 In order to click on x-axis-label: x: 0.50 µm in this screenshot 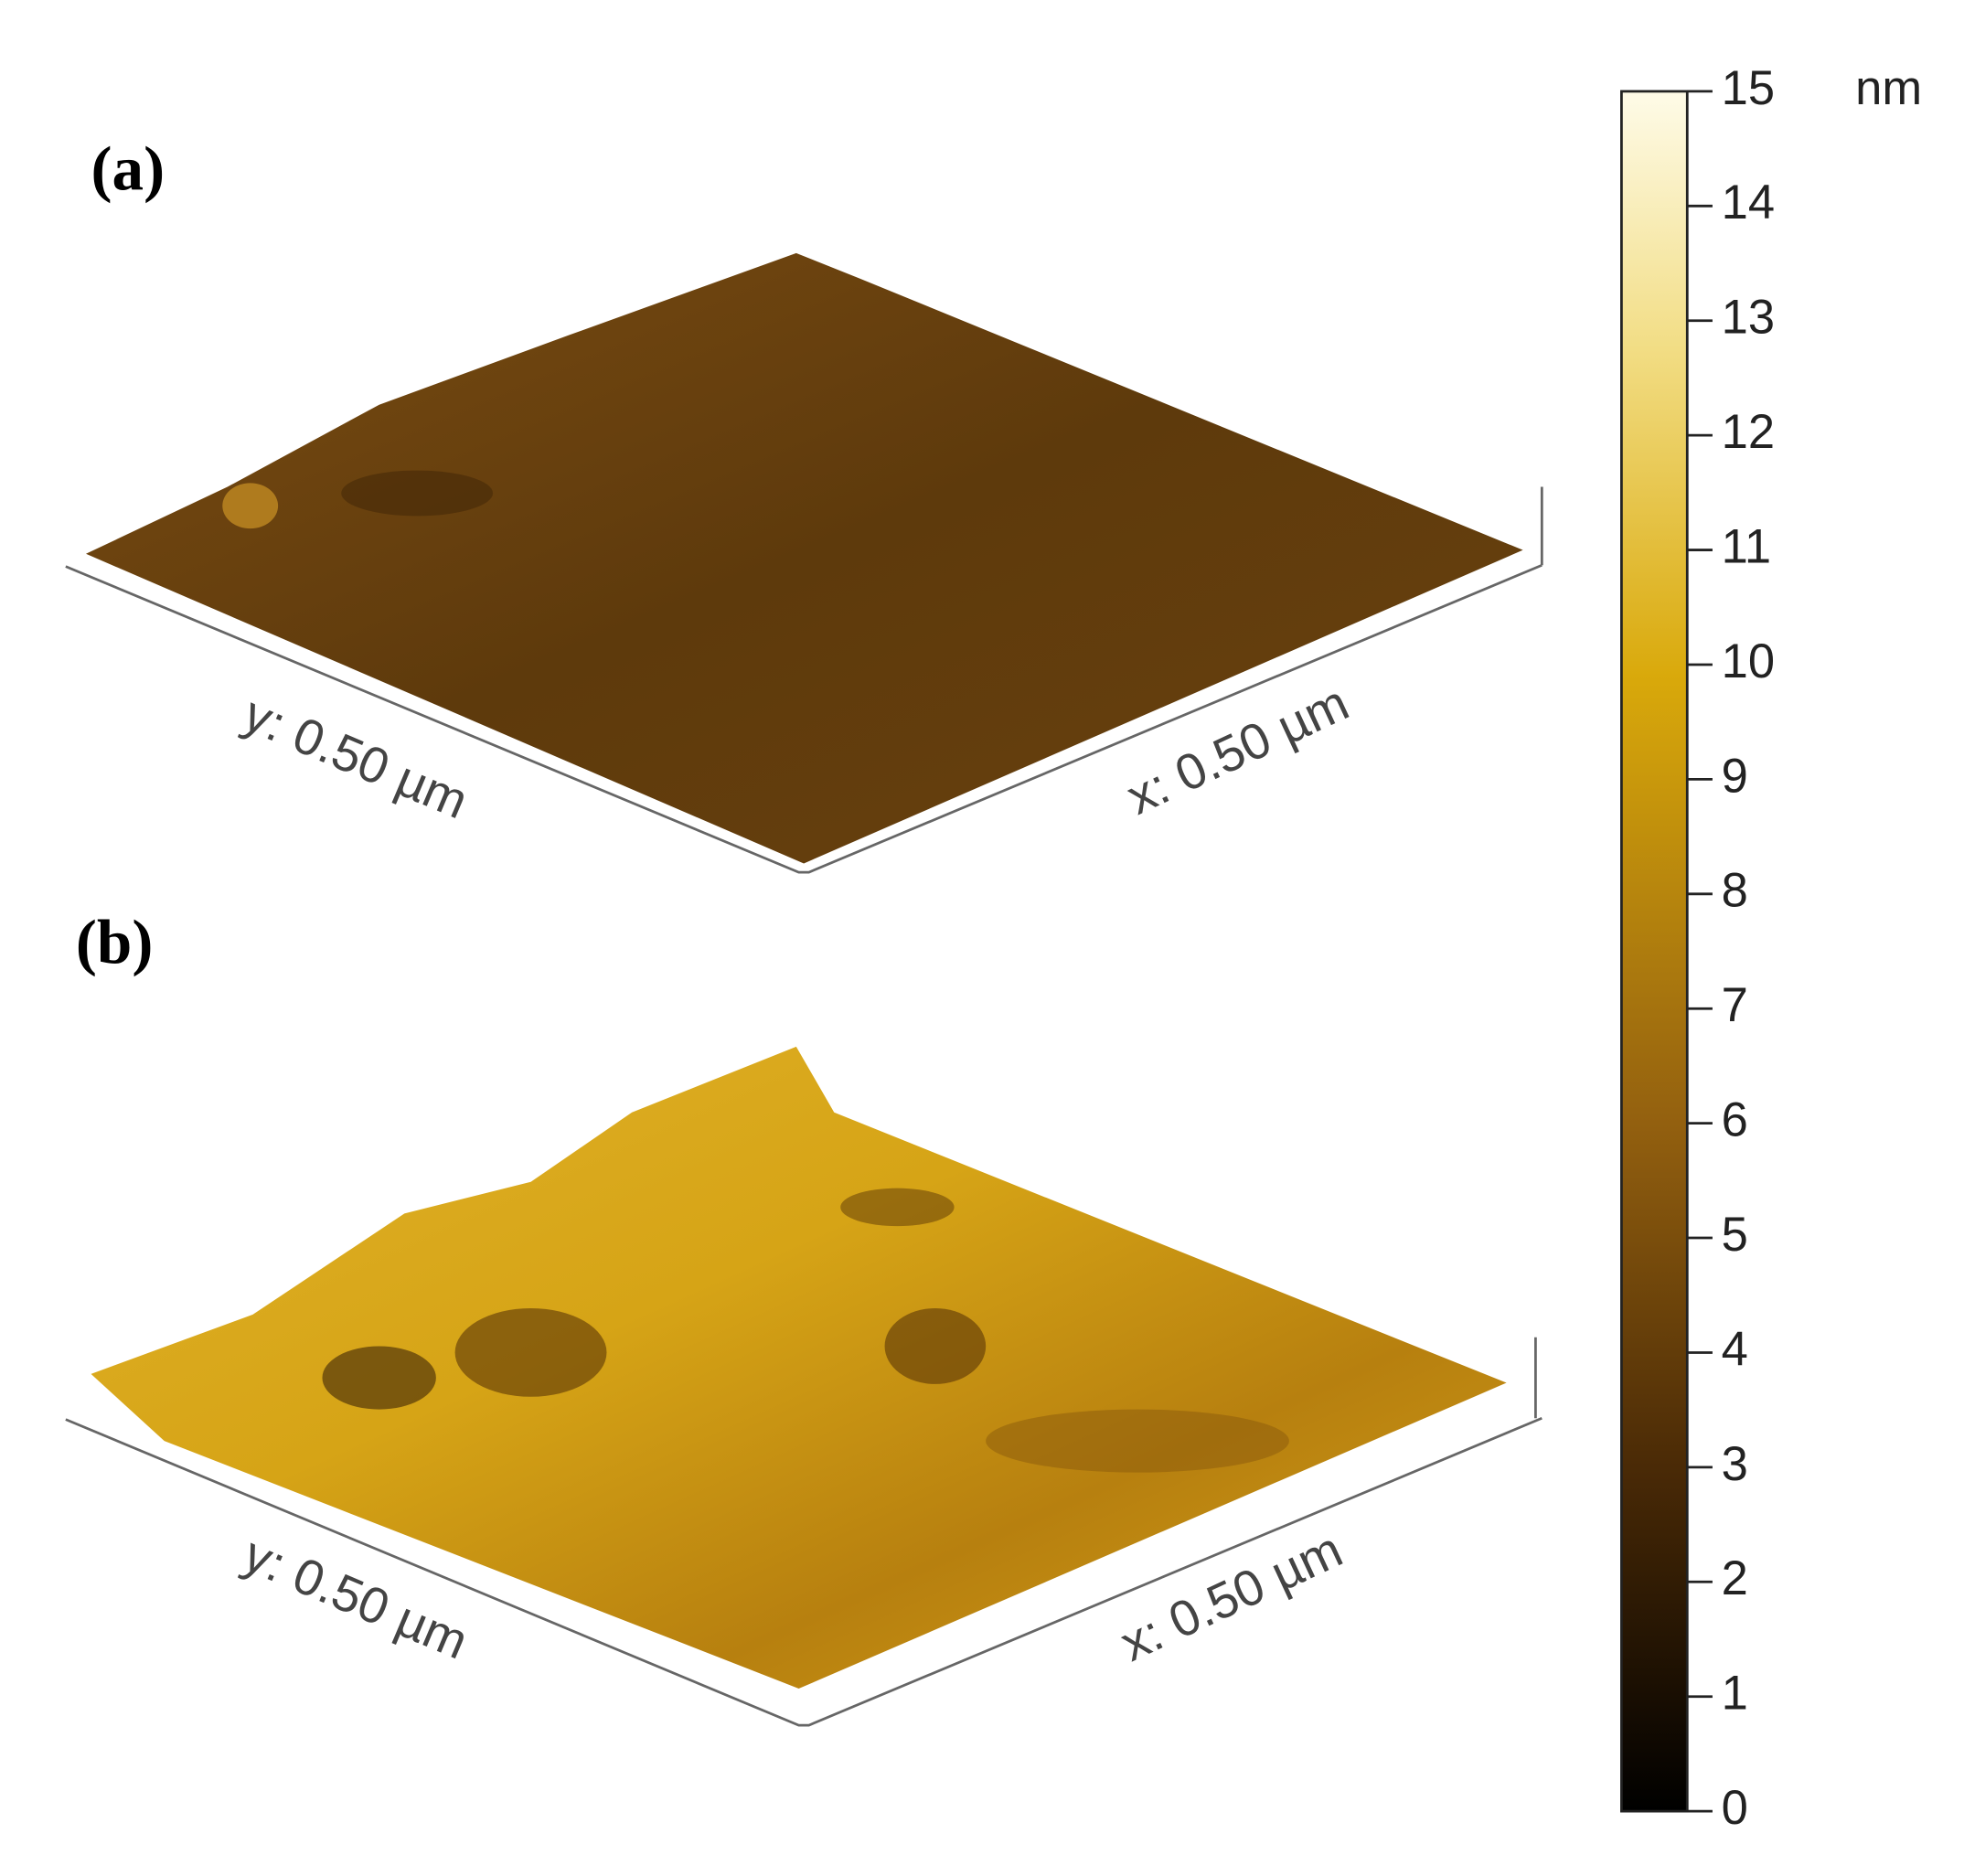, I will do `click(1231, 1596)`.